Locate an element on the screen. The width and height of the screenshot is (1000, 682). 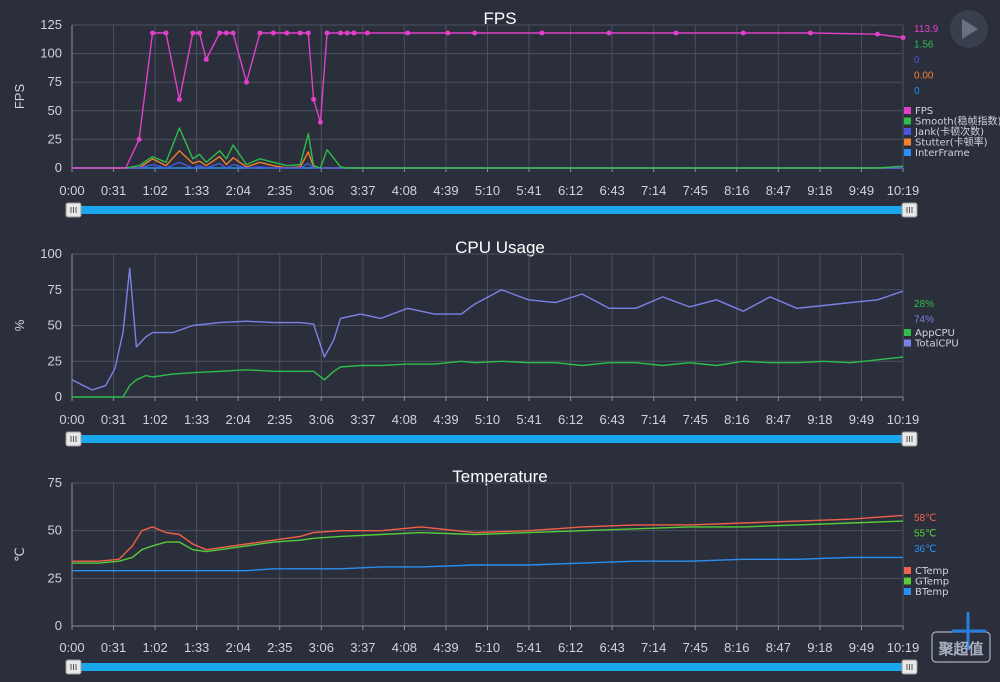
current-value: 36℃ is located at coordinates (925, 549).